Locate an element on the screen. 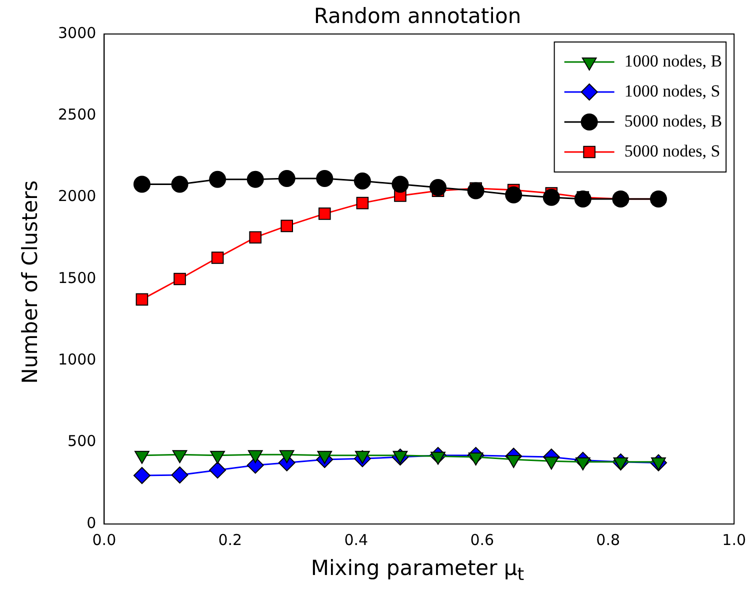 Image resolution: width=754 pixels, height=592 pixels. x-tick-label: 0.4 is located at coordinates (356, 539).